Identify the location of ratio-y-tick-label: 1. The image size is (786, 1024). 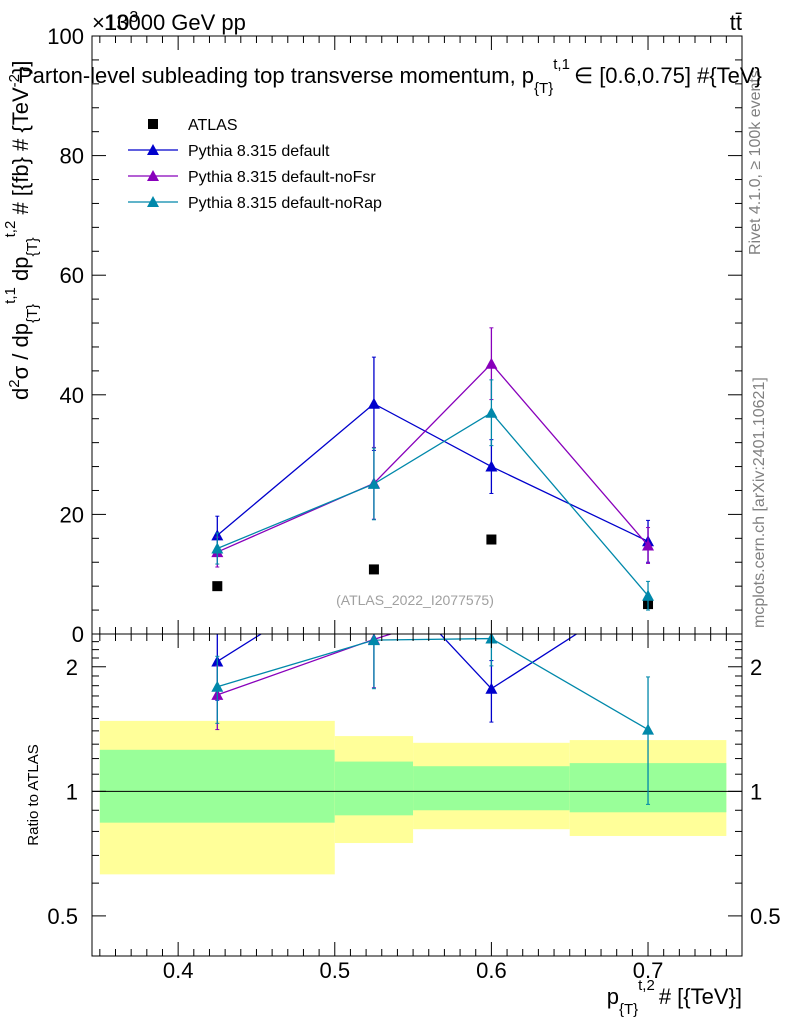
(72, 791).